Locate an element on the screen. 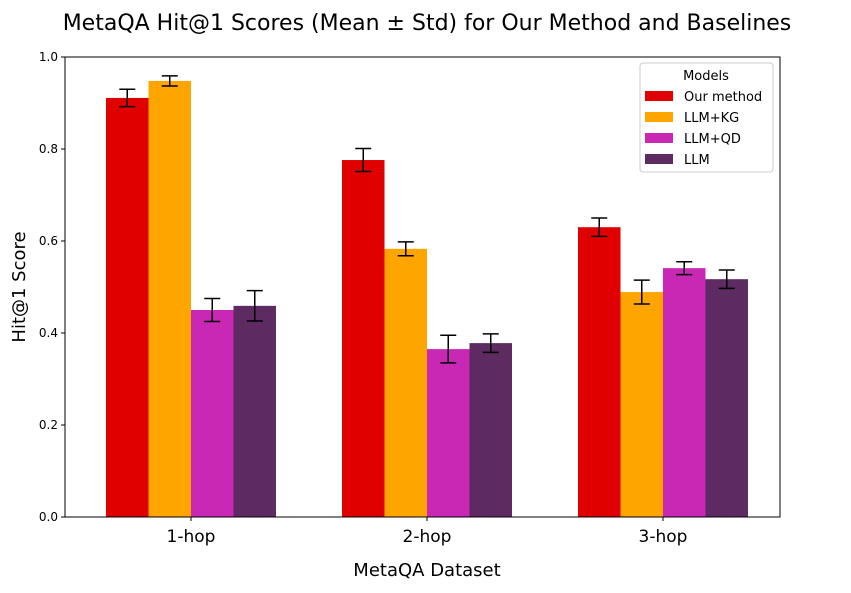 Image resolution: width=851 pixels, height=593 pixels. y-tick-label: 0.6 is located at coordinates (48, 241).